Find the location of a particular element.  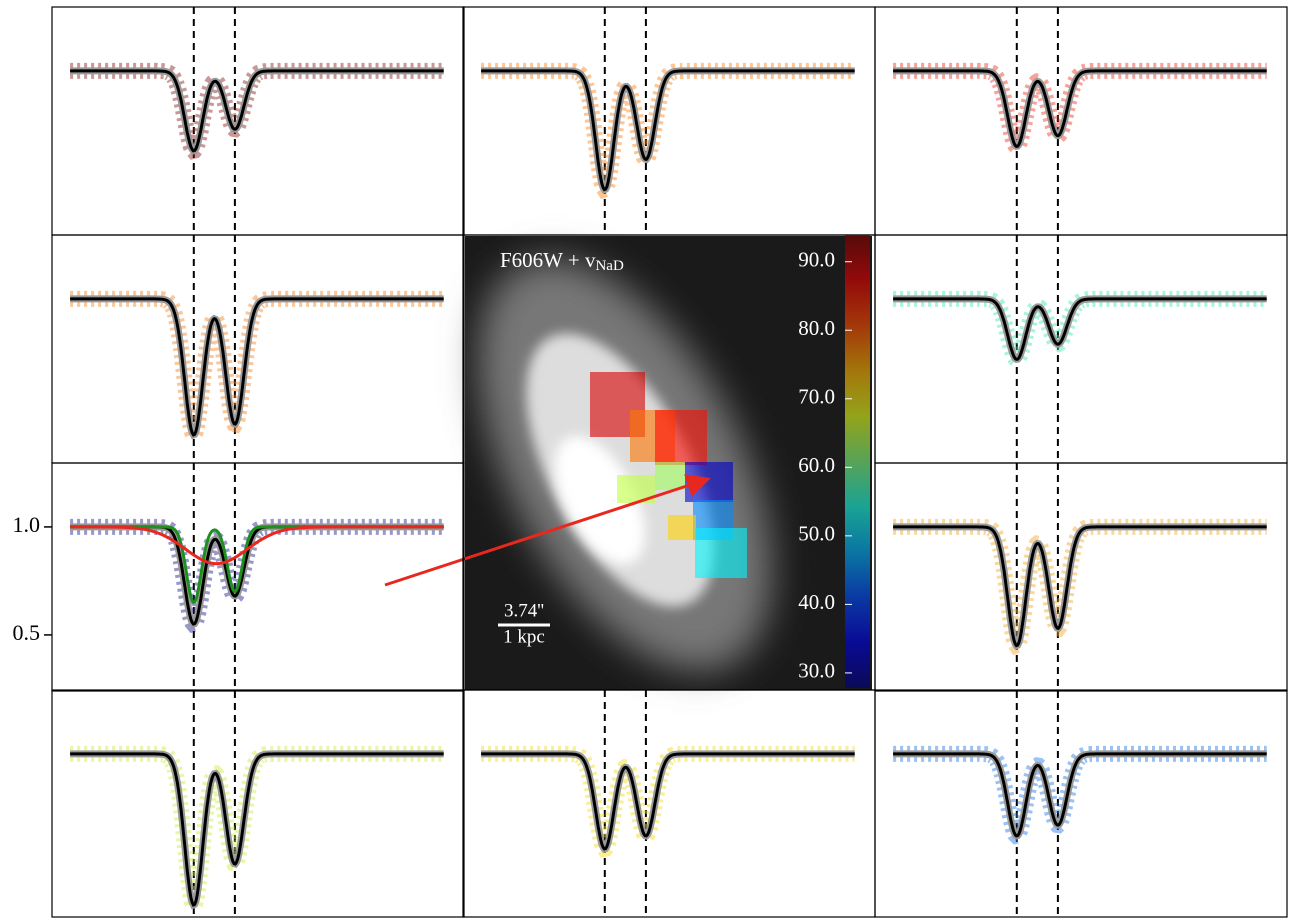

colorbar-label: 40.0 is located at coordinates (816, 602).